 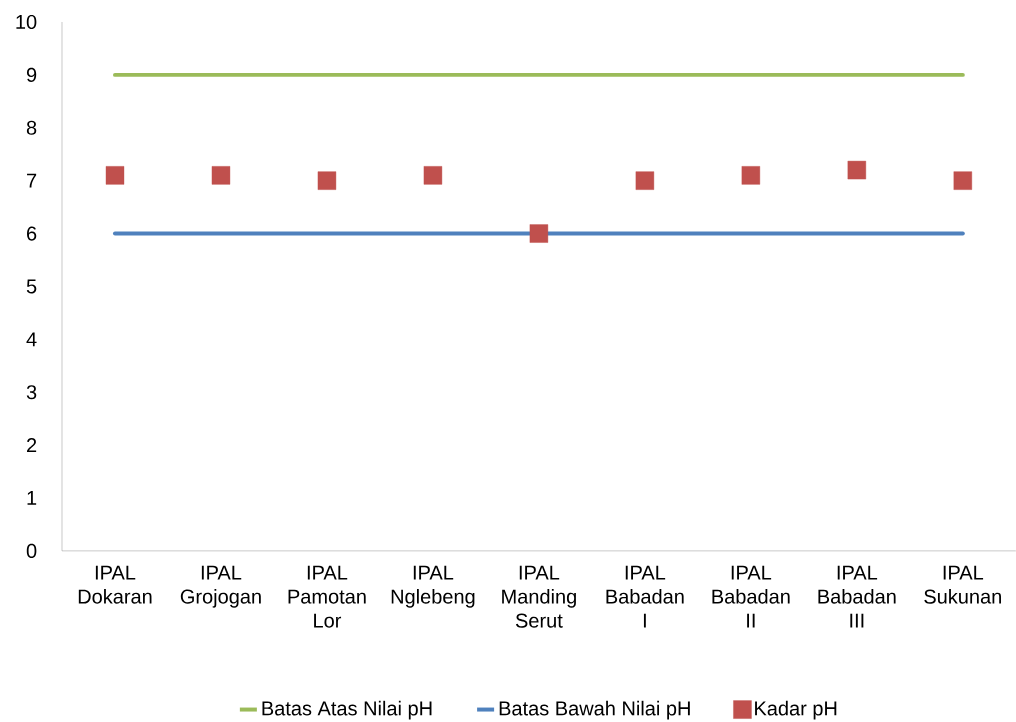 What do you see at coordinates (327, 596) in the screenshot?
I see `x-tick-label: IPAL Pamotan Lor` at bounding box center [327, 596].